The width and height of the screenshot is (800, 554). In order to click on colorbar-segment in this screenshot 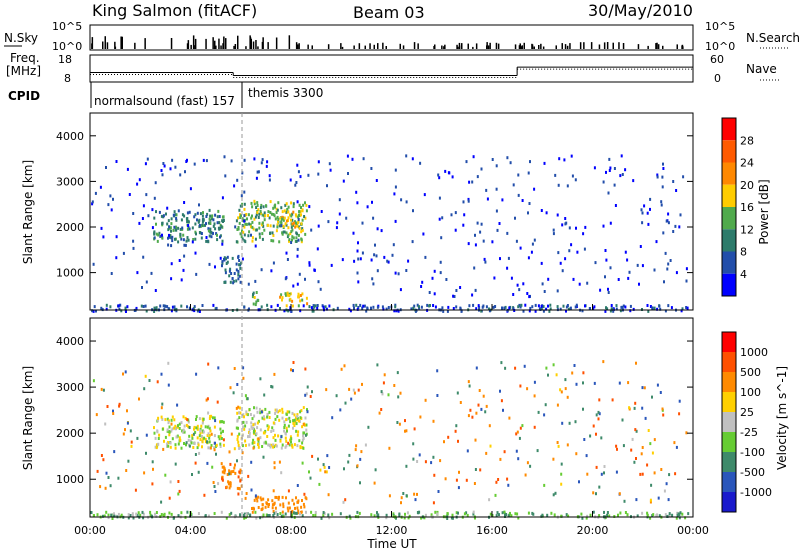, I will do `click(729, 173)`.